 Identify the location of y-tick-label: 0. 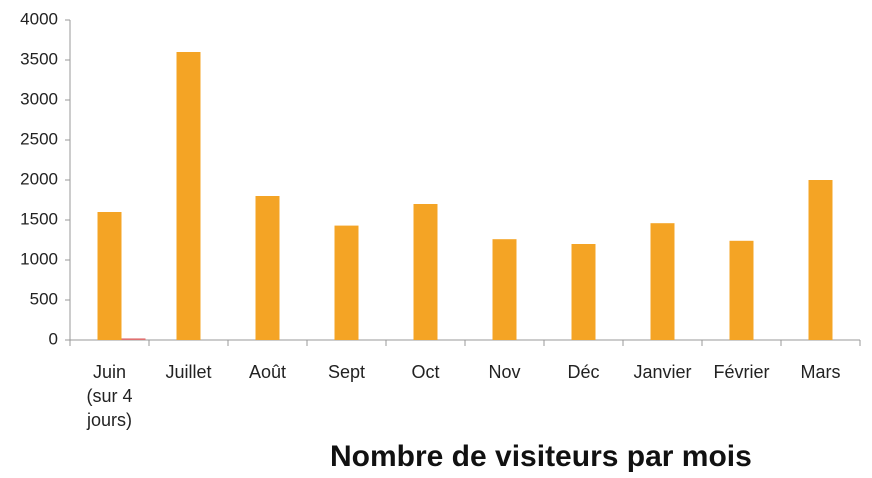
(53, 338).